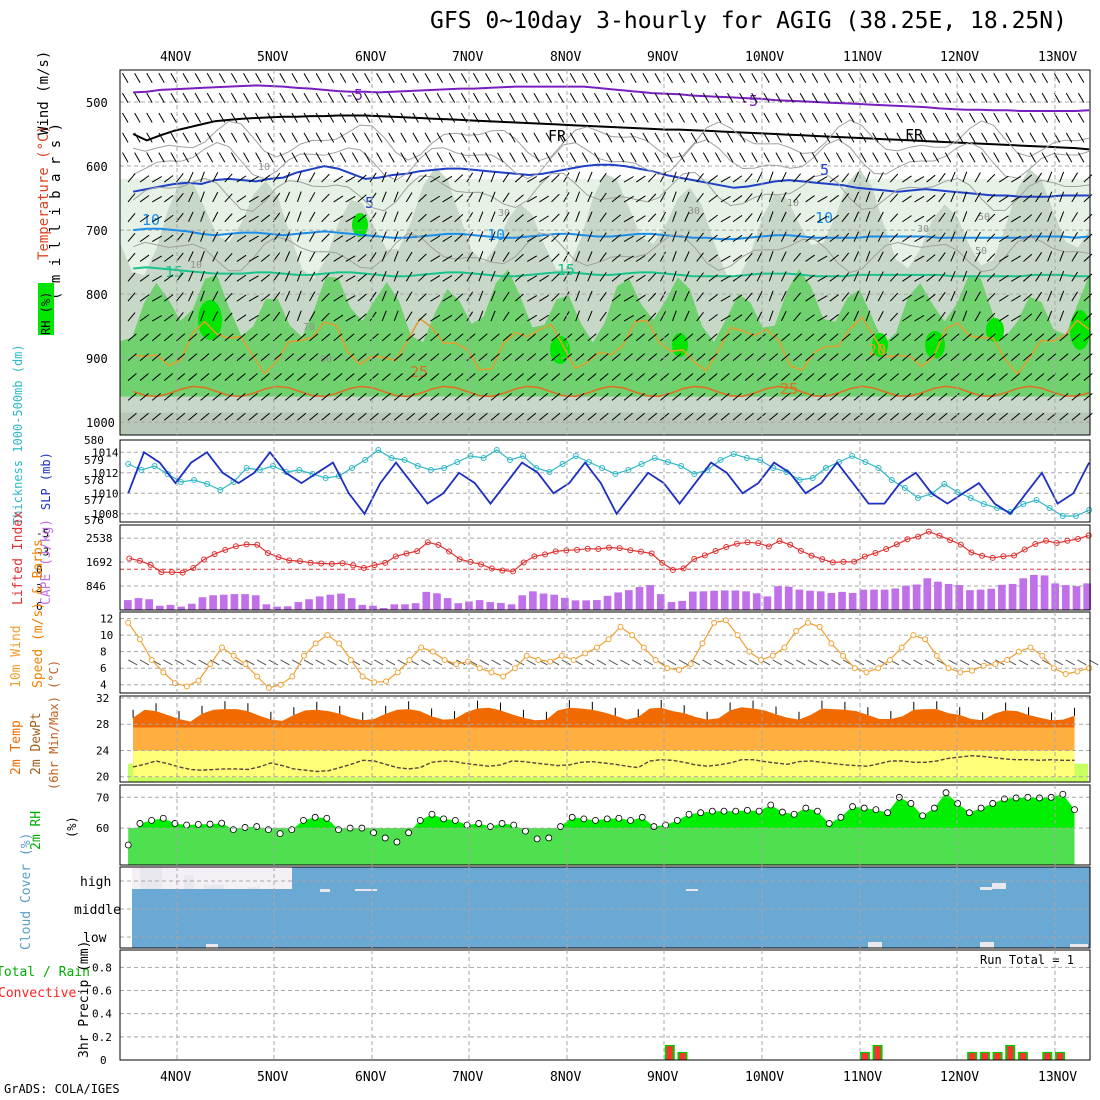 The image size is (1100, 1100). Describe the element at coordinates (467, 57) in the screenshot. I see `date-label-top: 7NOV` at that location.